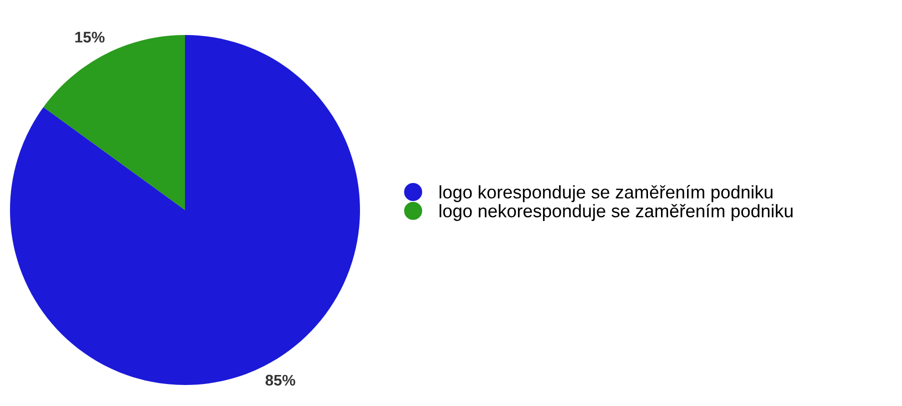 The width and height of the screenshot is (902, 406). What do you see at coordinates (616, 212) in the screenshot?
I see `legend-label: logo nekoresponduje se zaměřením podniku` at bounding box center [616, 212].